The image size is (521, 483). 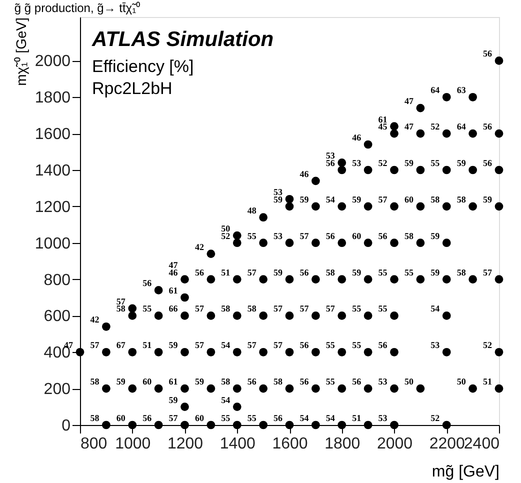 I want to click on y-tick-label: 1000, so click(x=52, y=243).